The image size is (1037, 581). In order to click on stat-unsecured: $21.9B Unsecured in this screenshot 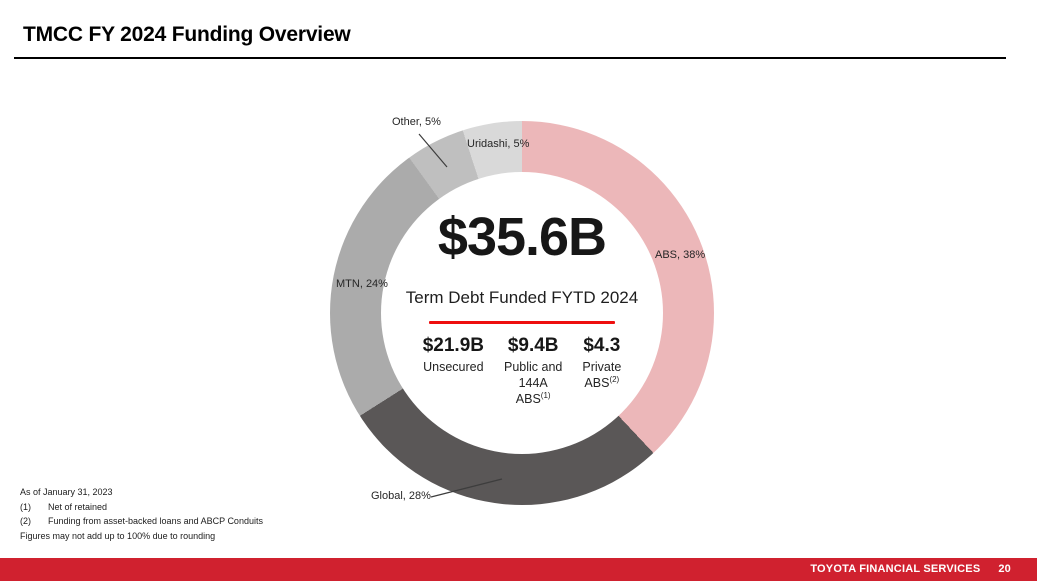, I will do `click(453, 355)`.